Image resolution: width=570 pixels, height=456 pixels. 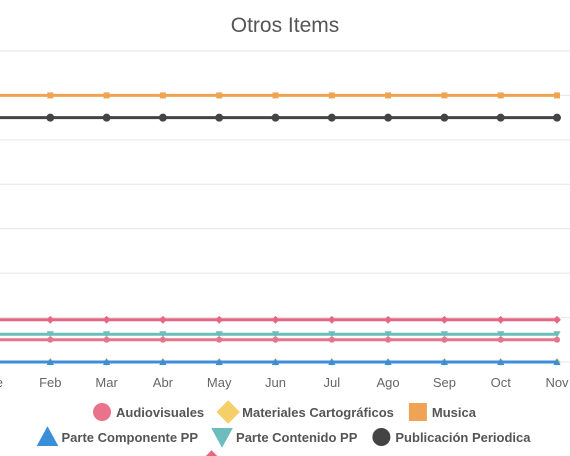 I want to click on x-tick-label: Feb, so click(x=50, y=382).